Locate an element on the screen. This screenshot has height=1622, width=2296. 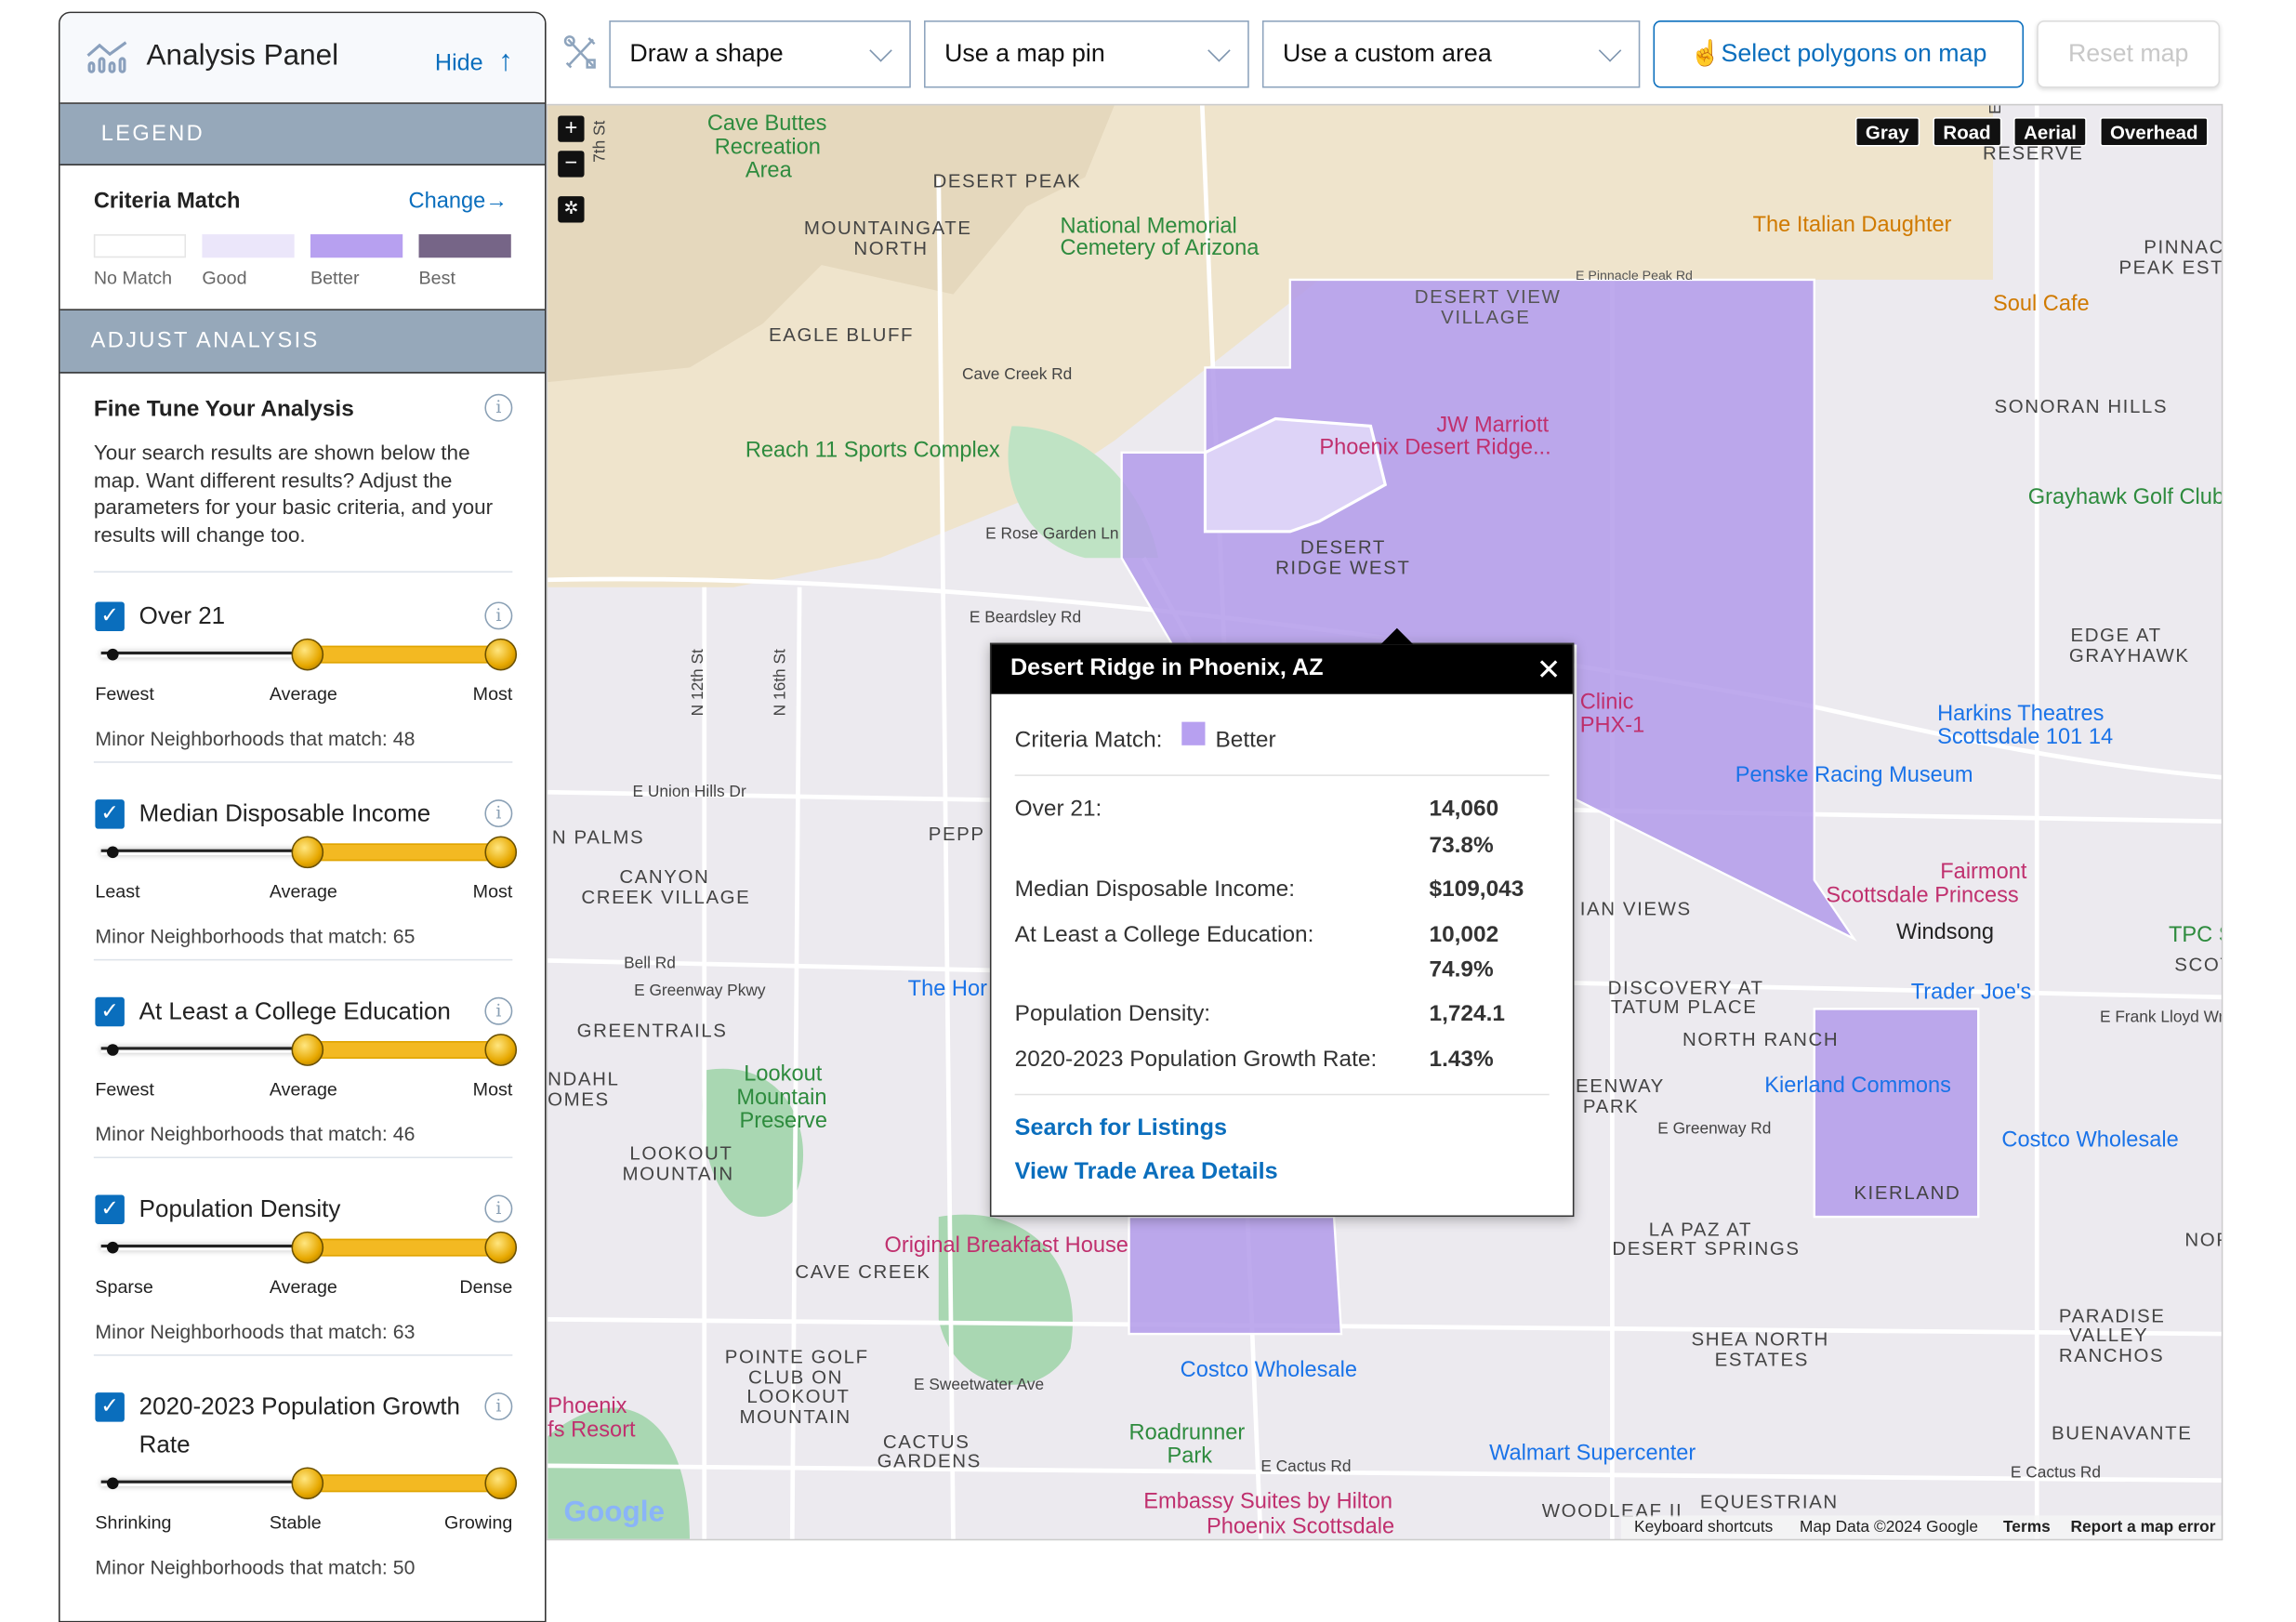
reset-map-button: Reset map is located at coordinates (2129, 54).